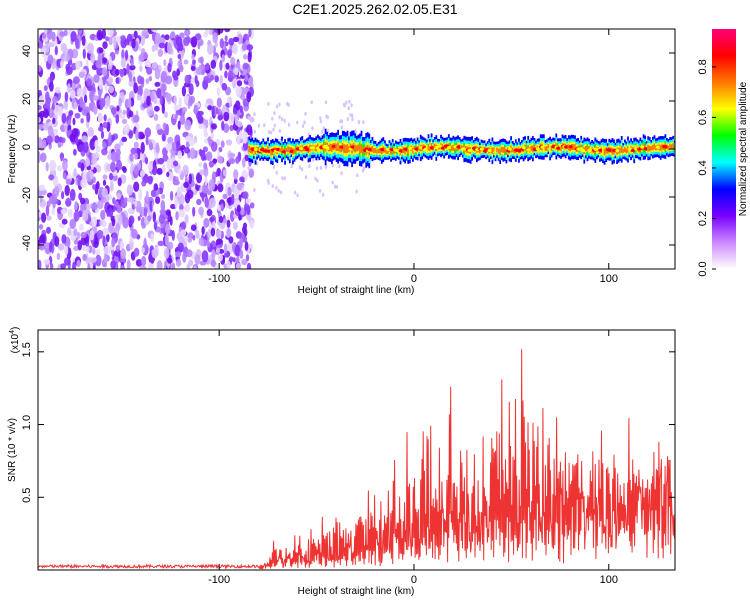 This screenshot has width=750, height=600. What do you see at coordinates (706, 168) in the screenshot?
I see `colorbar-ticks: 0.0 0.2 0.4 0.6 0.8` at bounding box center [706, 168].